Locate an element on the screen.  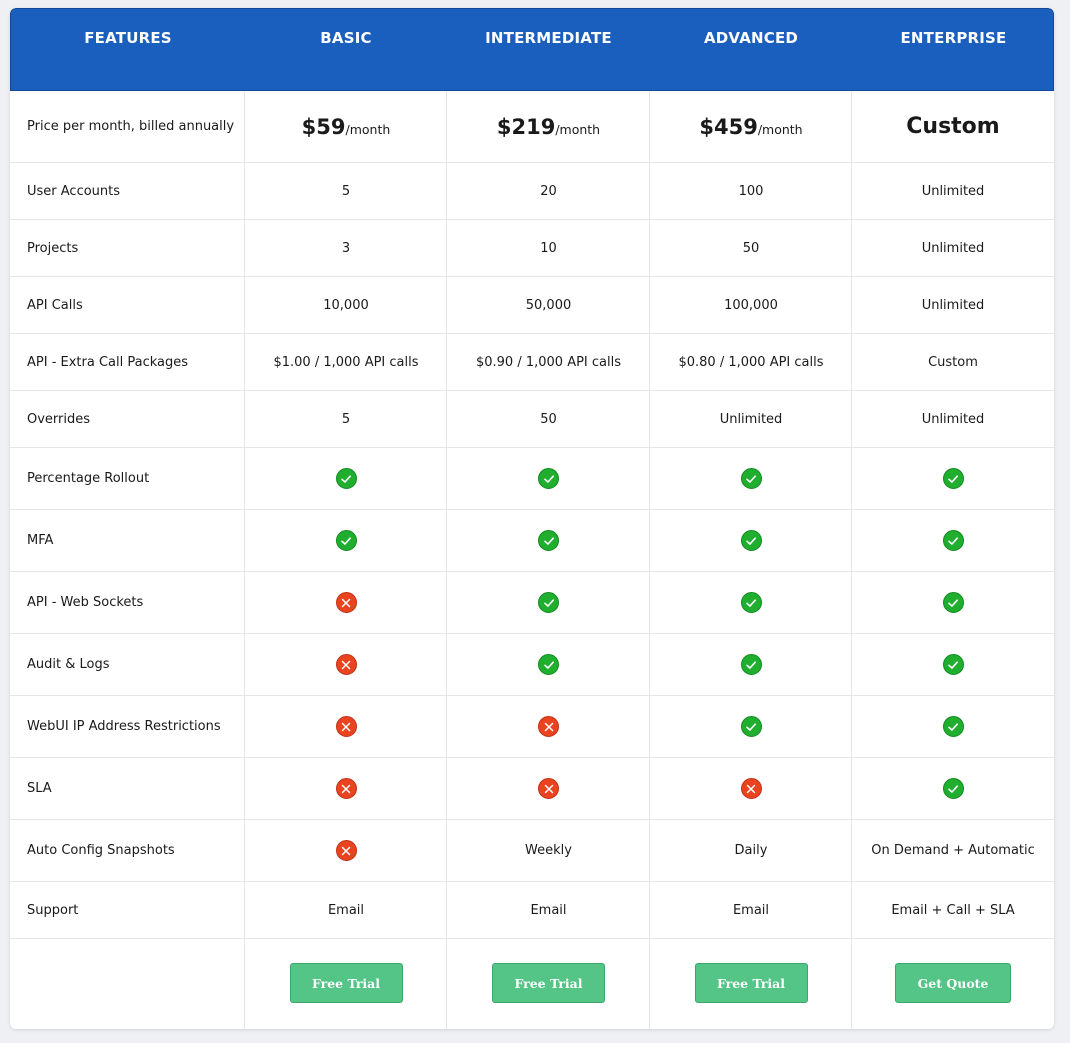
feature-value: 50,000 is located at coordinates (548, 305).